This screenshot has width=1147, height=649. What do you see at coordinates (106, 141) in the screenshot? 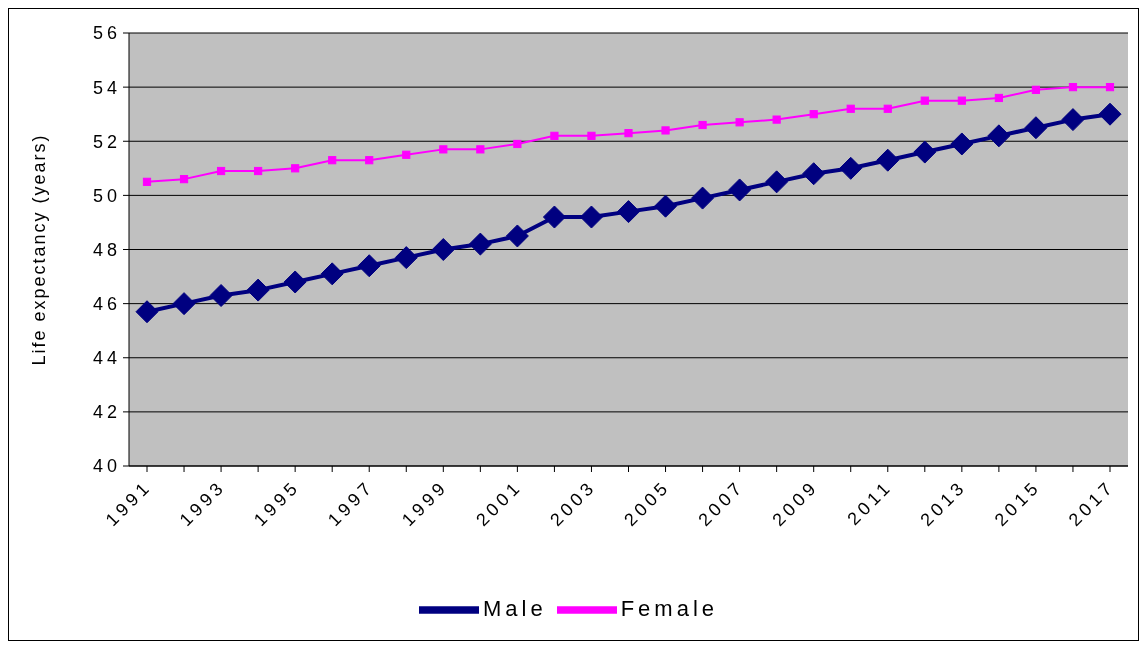
I see `y-tick-label: 52` at bounding box center [106, 141].